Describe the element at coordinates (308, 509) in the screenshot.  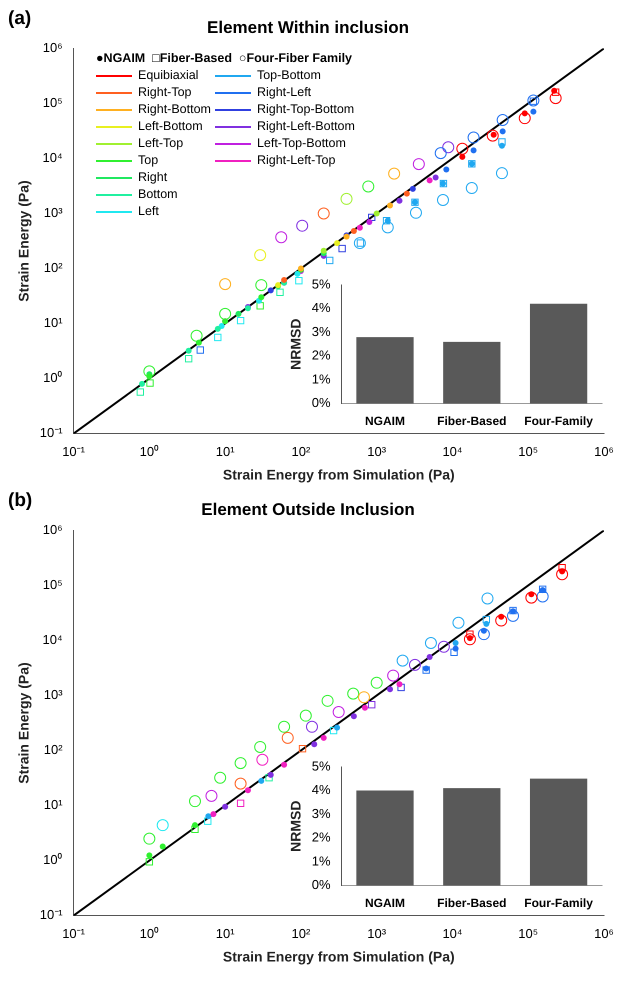
I see `chart-title: Element Outside Inclusion` at that location.